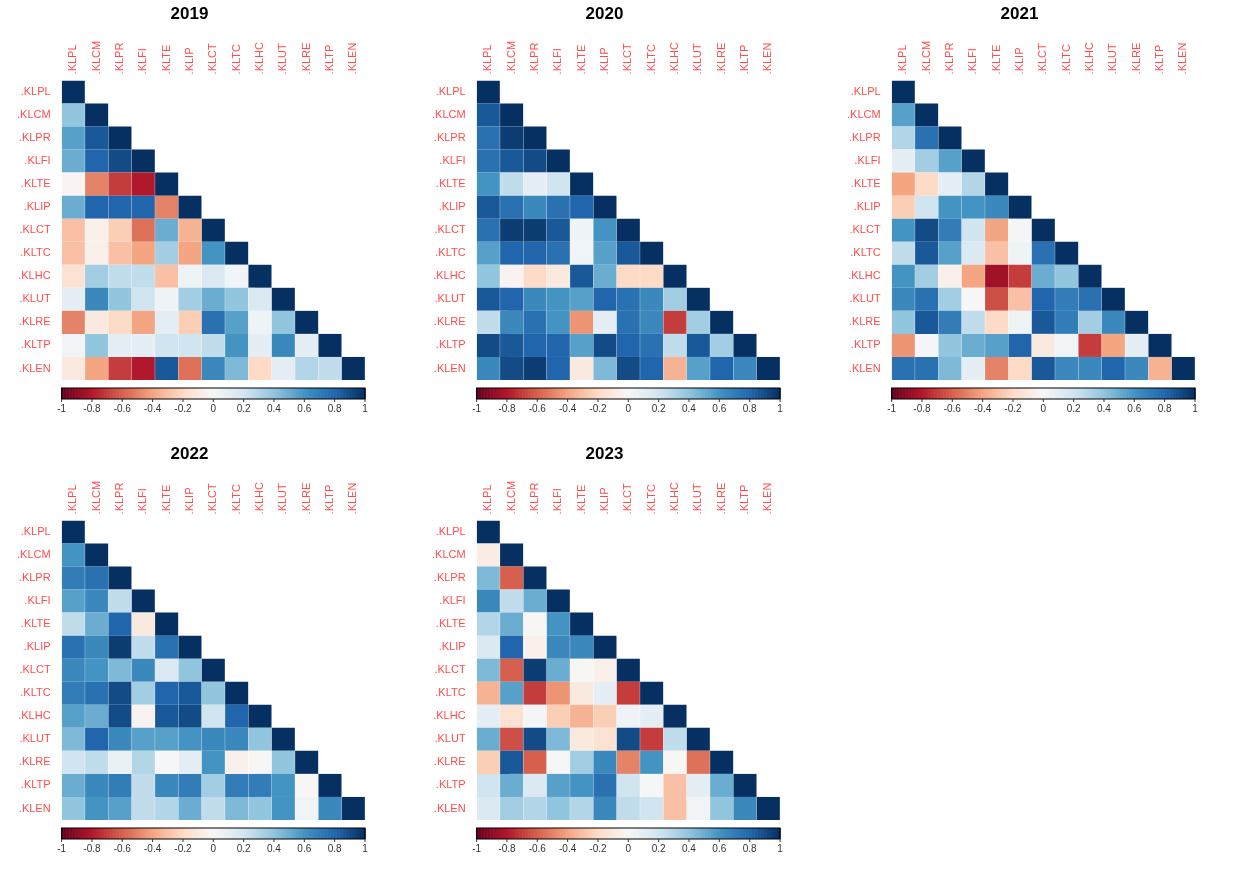  What do you see at coordinates (580, 59) in the screenshot?
I see `x-tick-label: .KLTE` at bounding box center [580, 59].